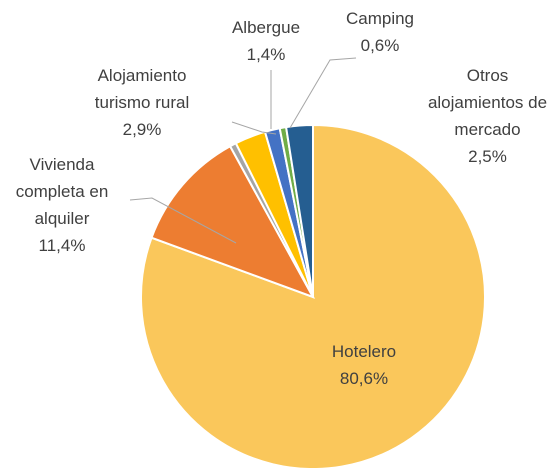 This screenshot has height=468, width=550. I want to click on category-label: Alojamiento turismo rural, so click(142, 89).